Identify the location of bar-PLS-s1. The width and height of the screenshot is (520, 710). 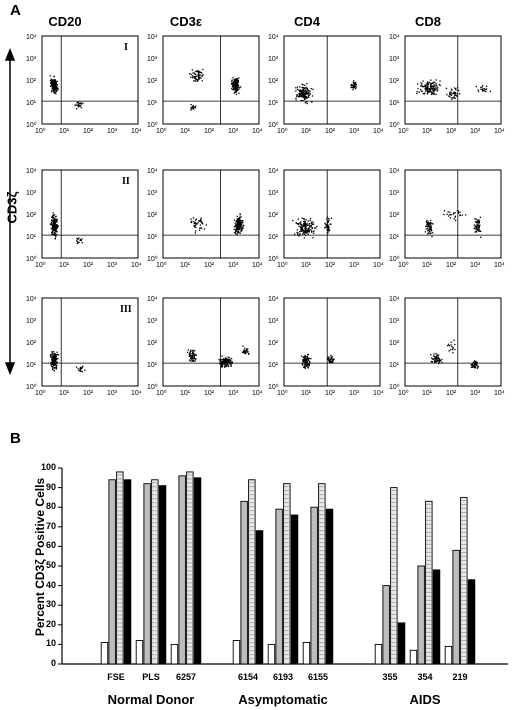
(139, 652).